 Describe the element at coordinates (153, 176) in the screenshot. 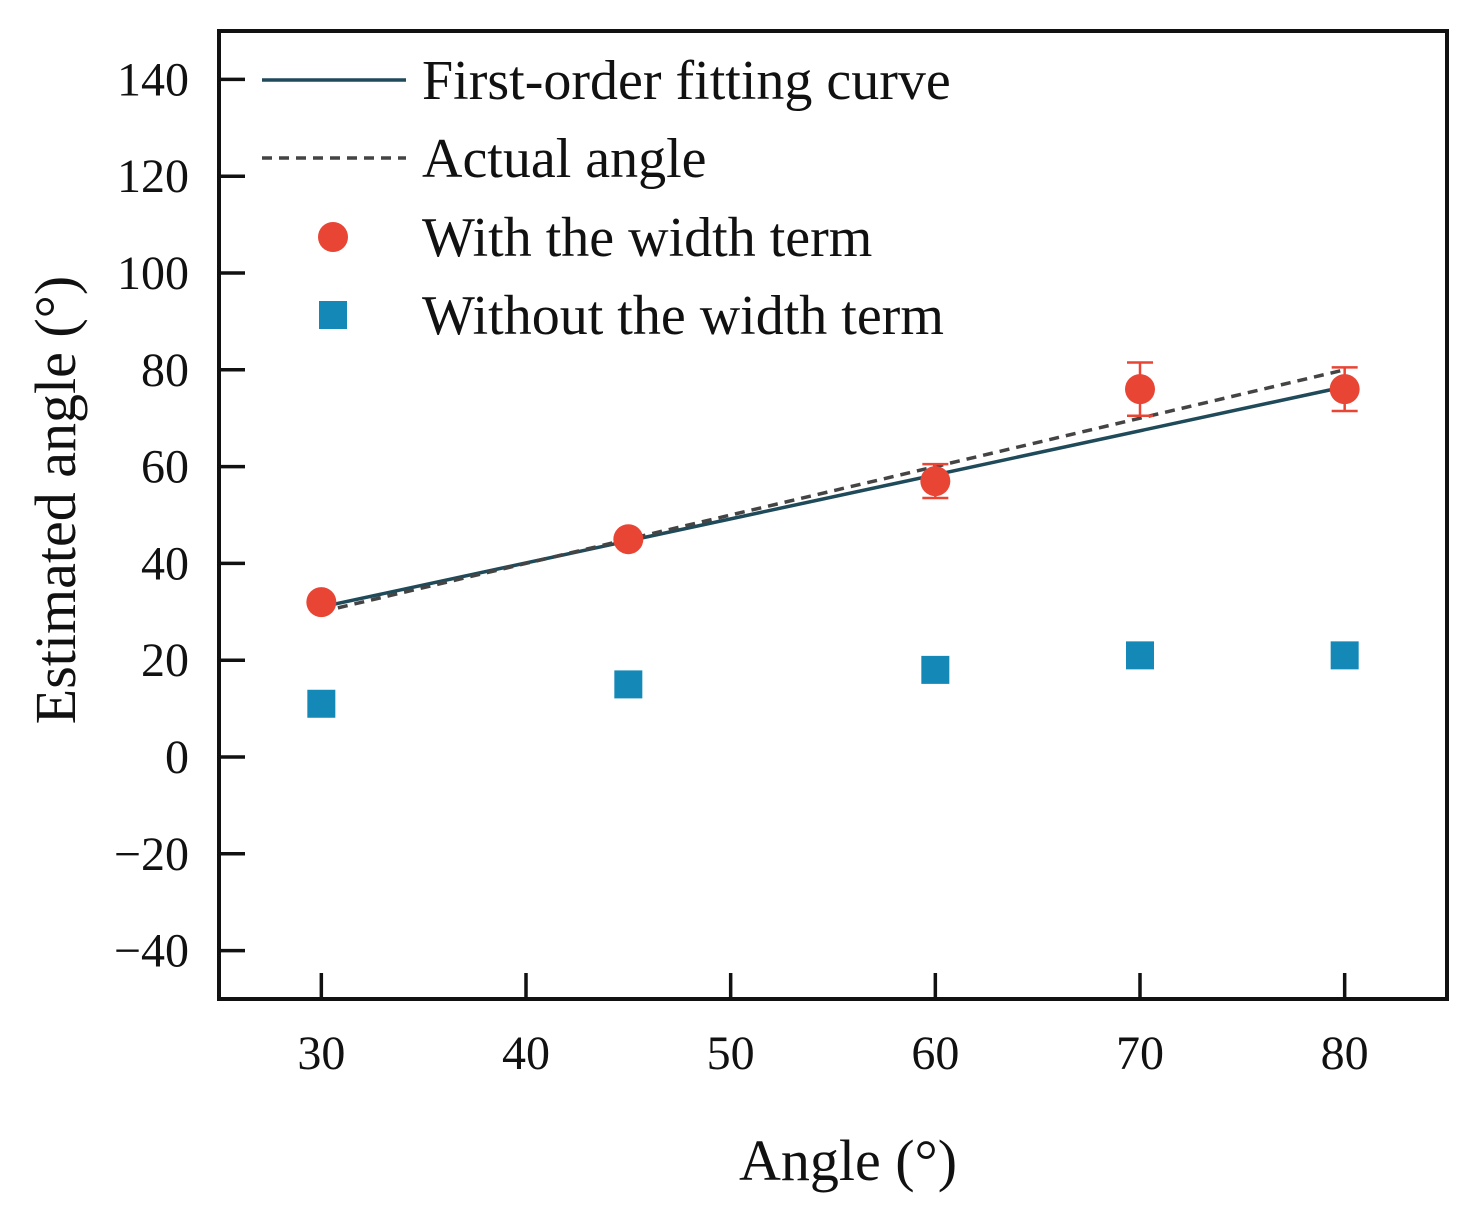

I see `y-tick-label: 120` at that location.